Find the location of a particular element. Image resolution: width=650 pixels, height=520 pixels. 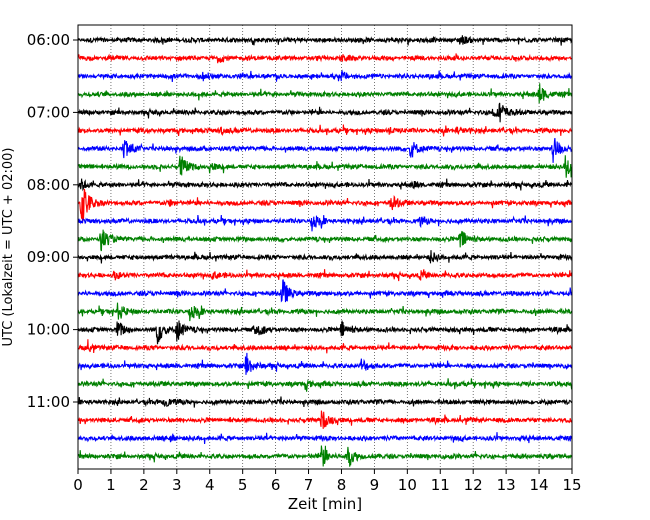

x-tick-label-2: 2 is located at coordinates (144, 485).